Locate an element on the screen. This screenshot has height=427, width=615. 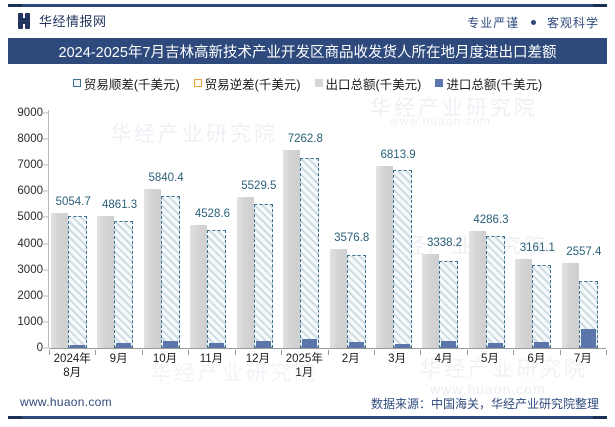
x-axis-label-line: 4月 is located at coordinates (443, 359).